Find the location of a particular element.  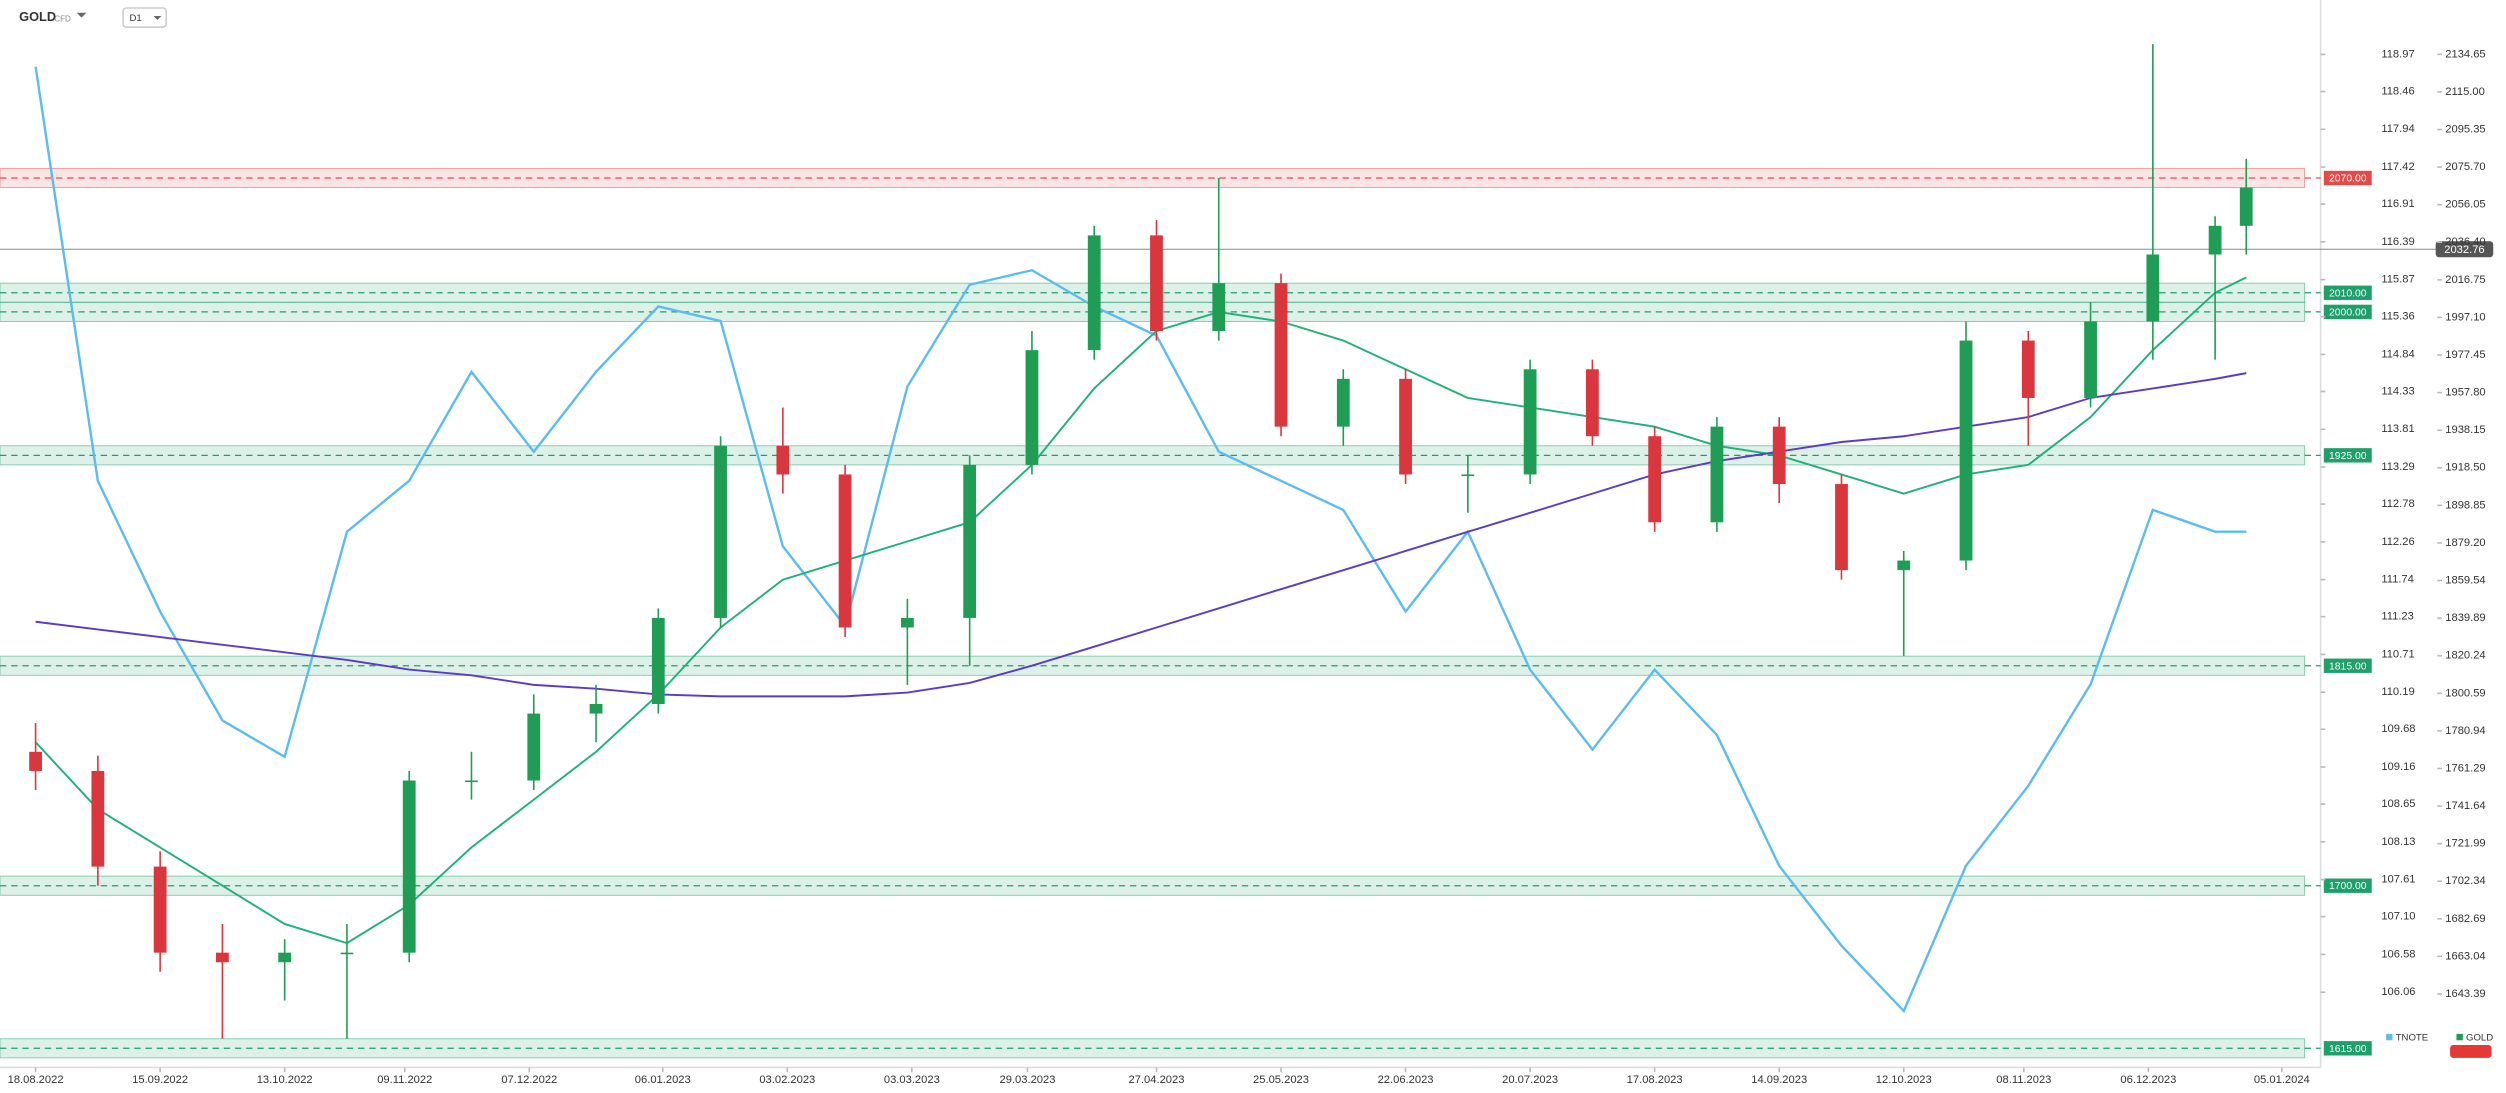

instrument-type: CFD is located at coordinates (62, 18).